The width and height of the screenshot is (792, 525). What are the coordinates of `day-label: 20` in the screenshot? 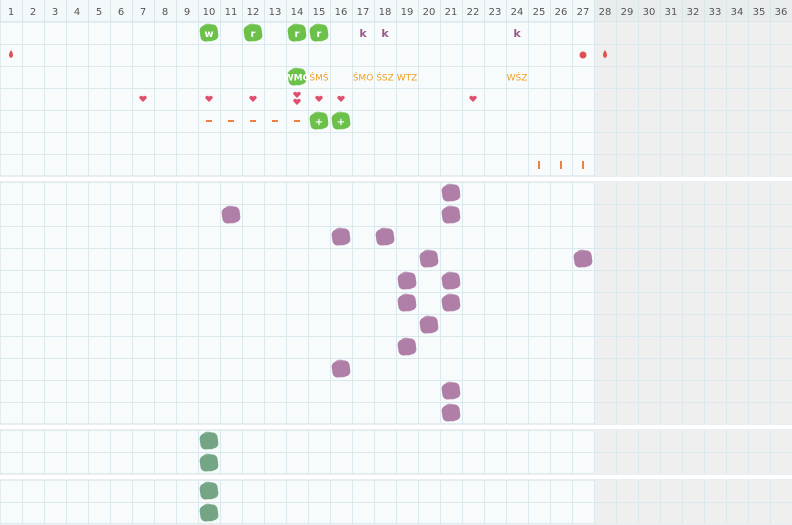 It's located at (429, 12).